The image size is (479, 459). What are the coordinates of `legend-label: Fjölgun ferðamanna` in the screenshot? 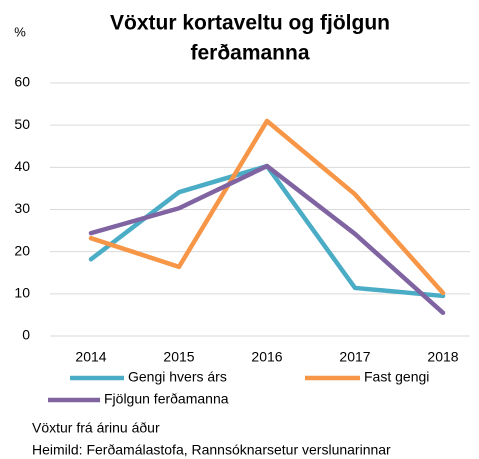 It's located at (166, 399).